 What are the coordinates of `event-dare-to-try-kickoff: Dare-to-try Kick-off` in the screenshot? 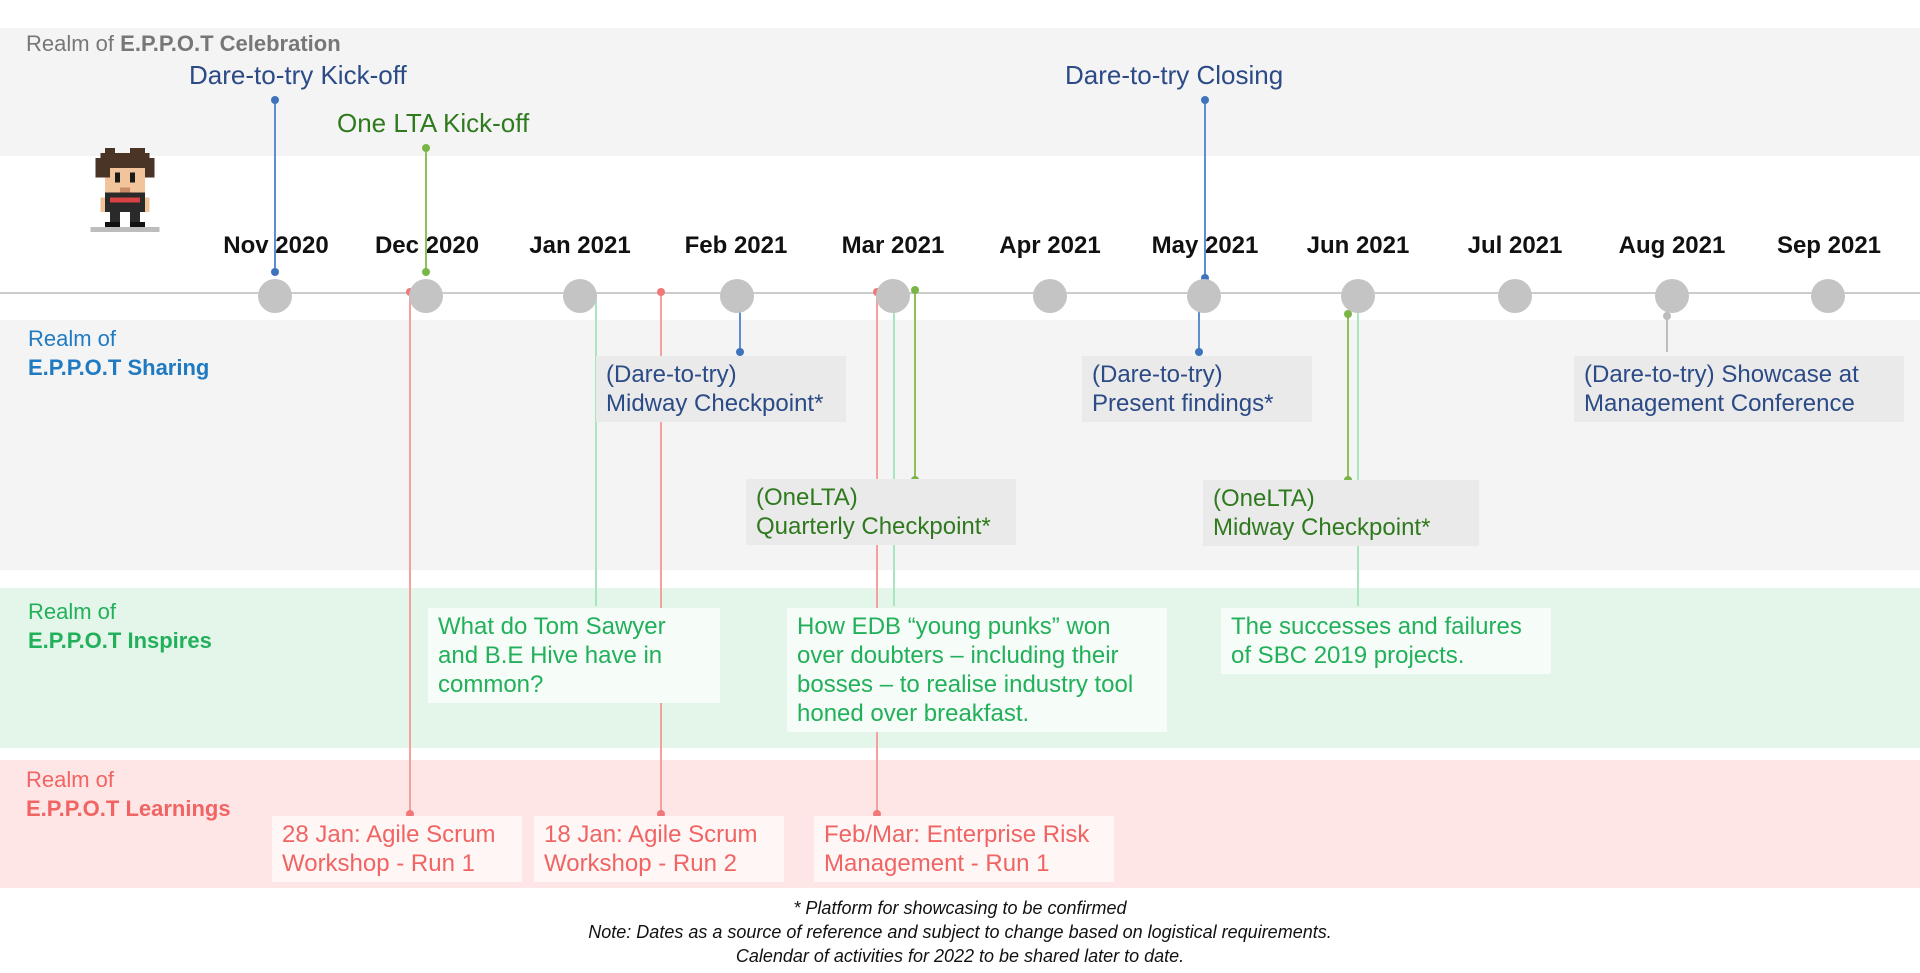 It's located at (298, 75).